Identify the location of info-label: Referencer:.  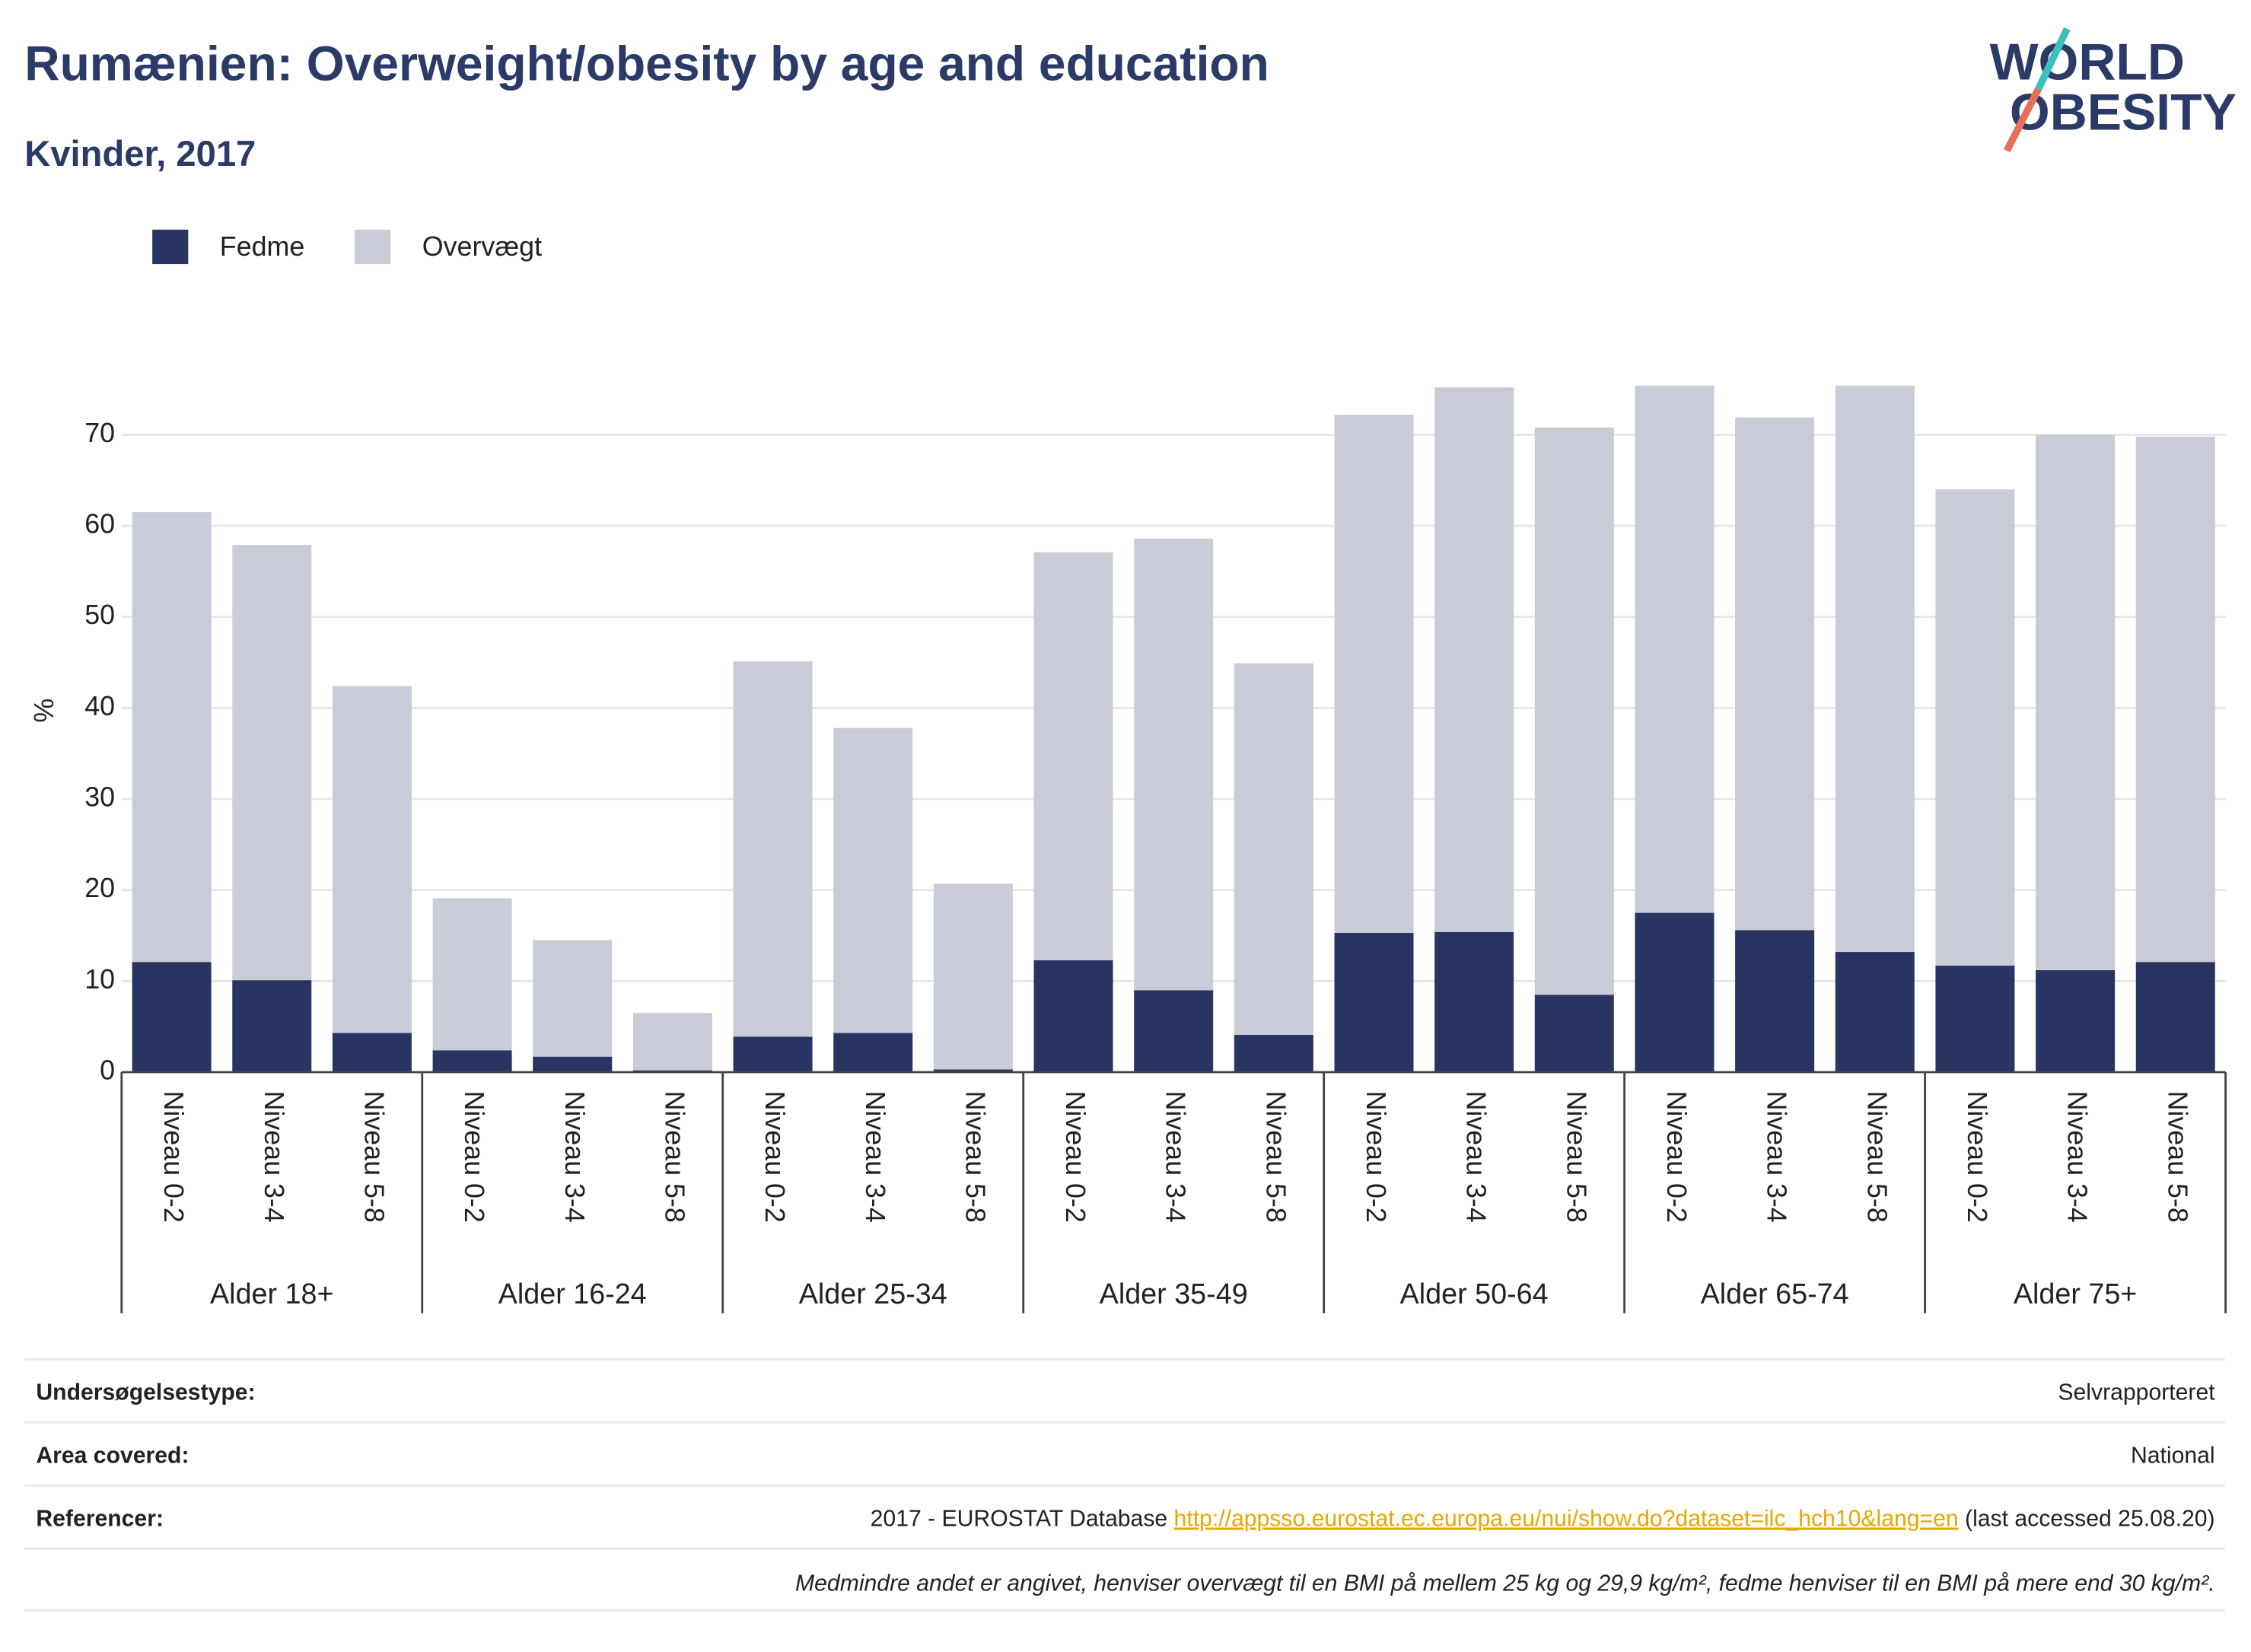
(100, 1518).